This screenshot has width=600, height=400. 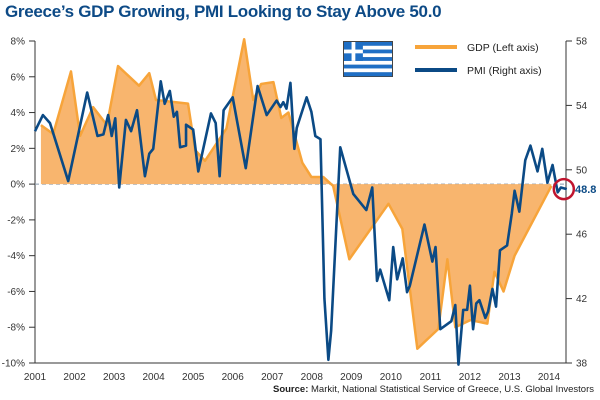 I want to click on x-axis-tick-label: 2009, so click(x=351, y=377).